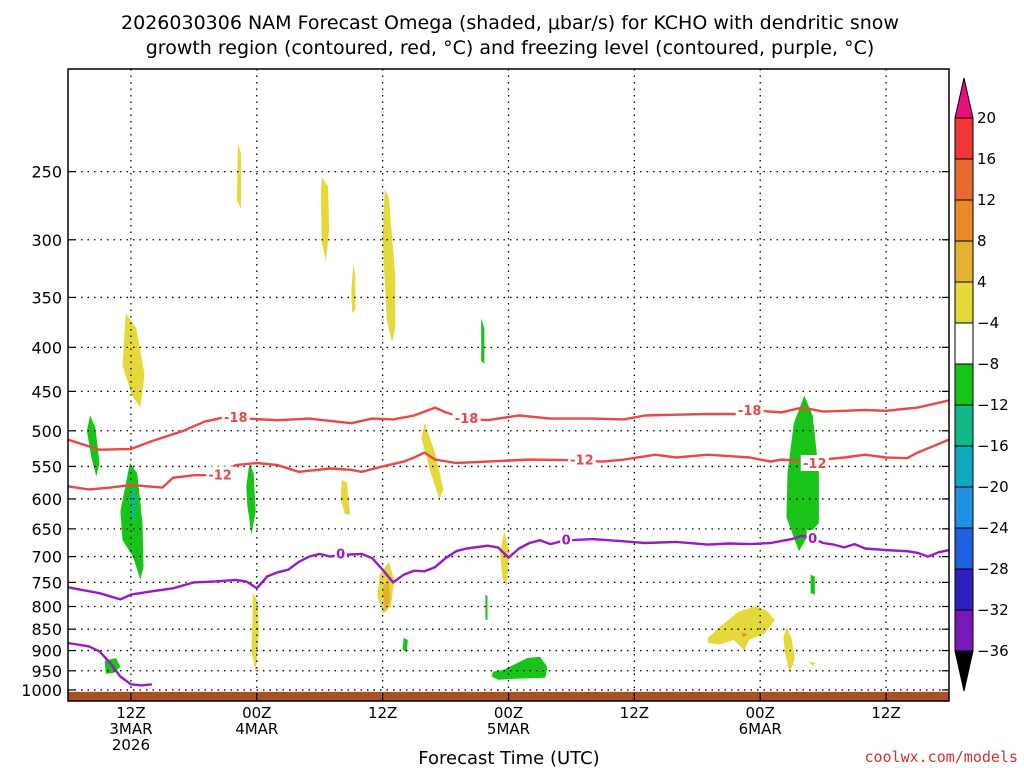  What do you see at coordinates (46, 582) in the screenshot?
I see `y-tick-label: 750` at bounding box center [46, 582].